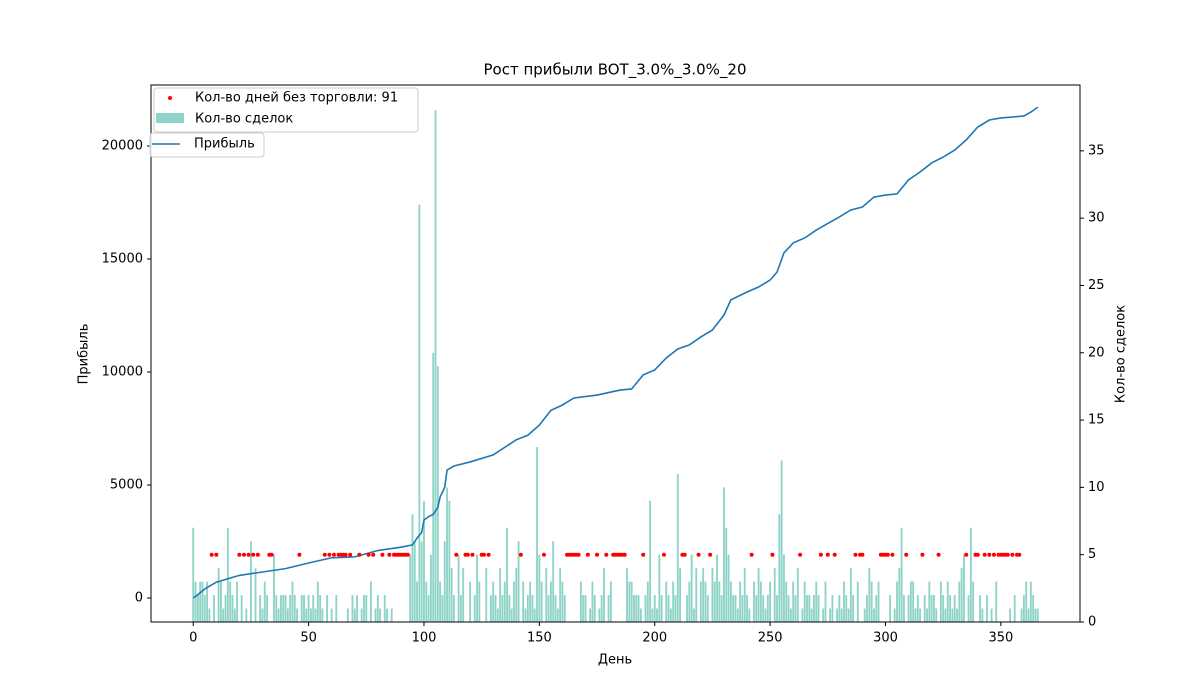 The width and height of the screenshot is (1200, 700). What do you see at coordinates (1096, 285) in the screenshot?
I see `y2-tick-label: 25` at bounding box center [1096, 285].